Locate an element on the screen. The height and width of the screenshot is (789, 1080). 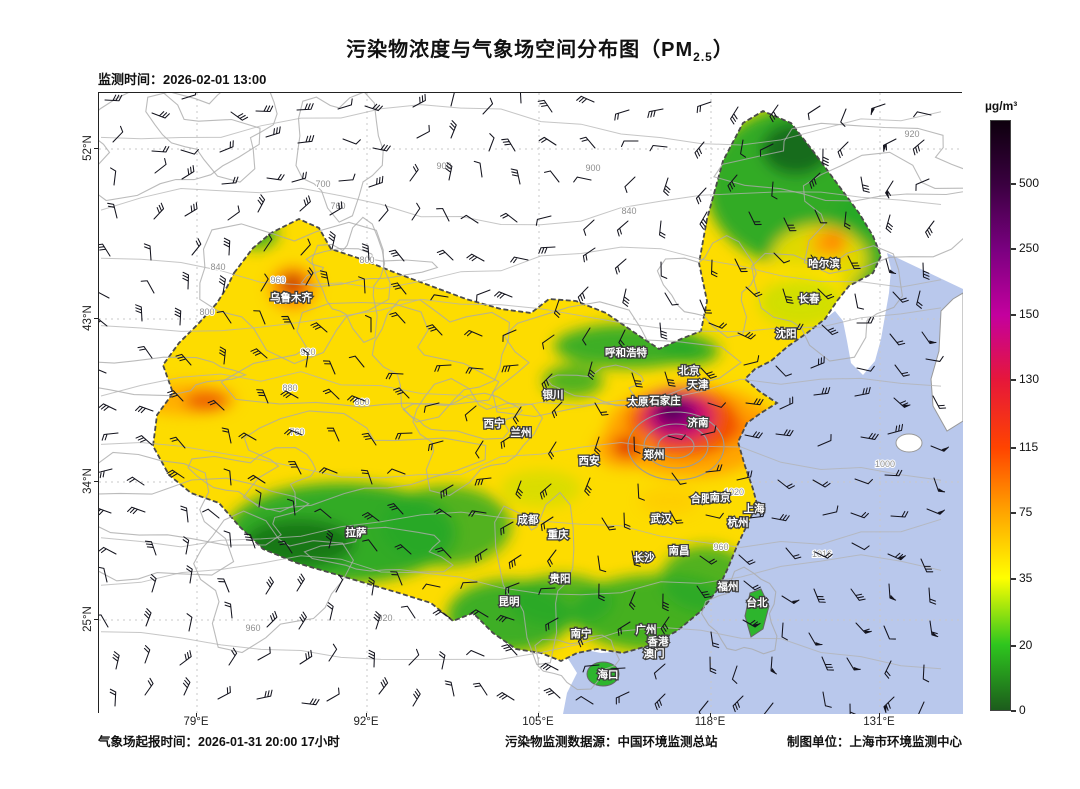
colorbar-tick-mark is located at coordinates (1013, 579).